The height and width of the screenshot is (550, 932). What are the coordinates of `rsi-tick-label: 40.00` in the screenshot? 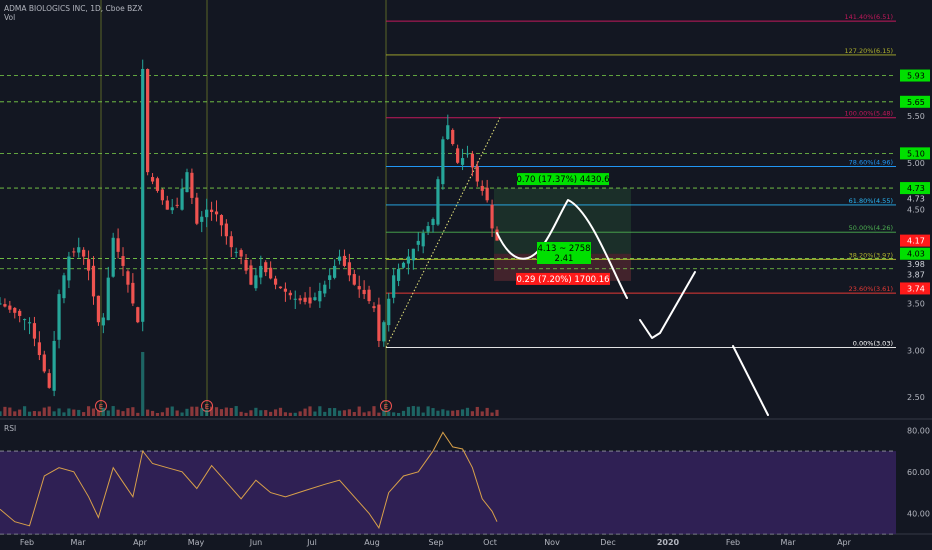 It's located at (918, 513).